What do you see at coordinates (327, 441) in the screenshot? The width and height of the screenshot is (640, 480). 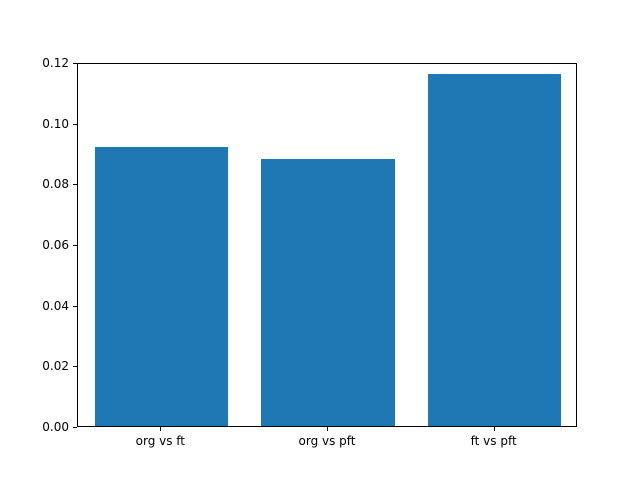 I see `x-tick-label: org vs pft` at bounding box center [327, 441].